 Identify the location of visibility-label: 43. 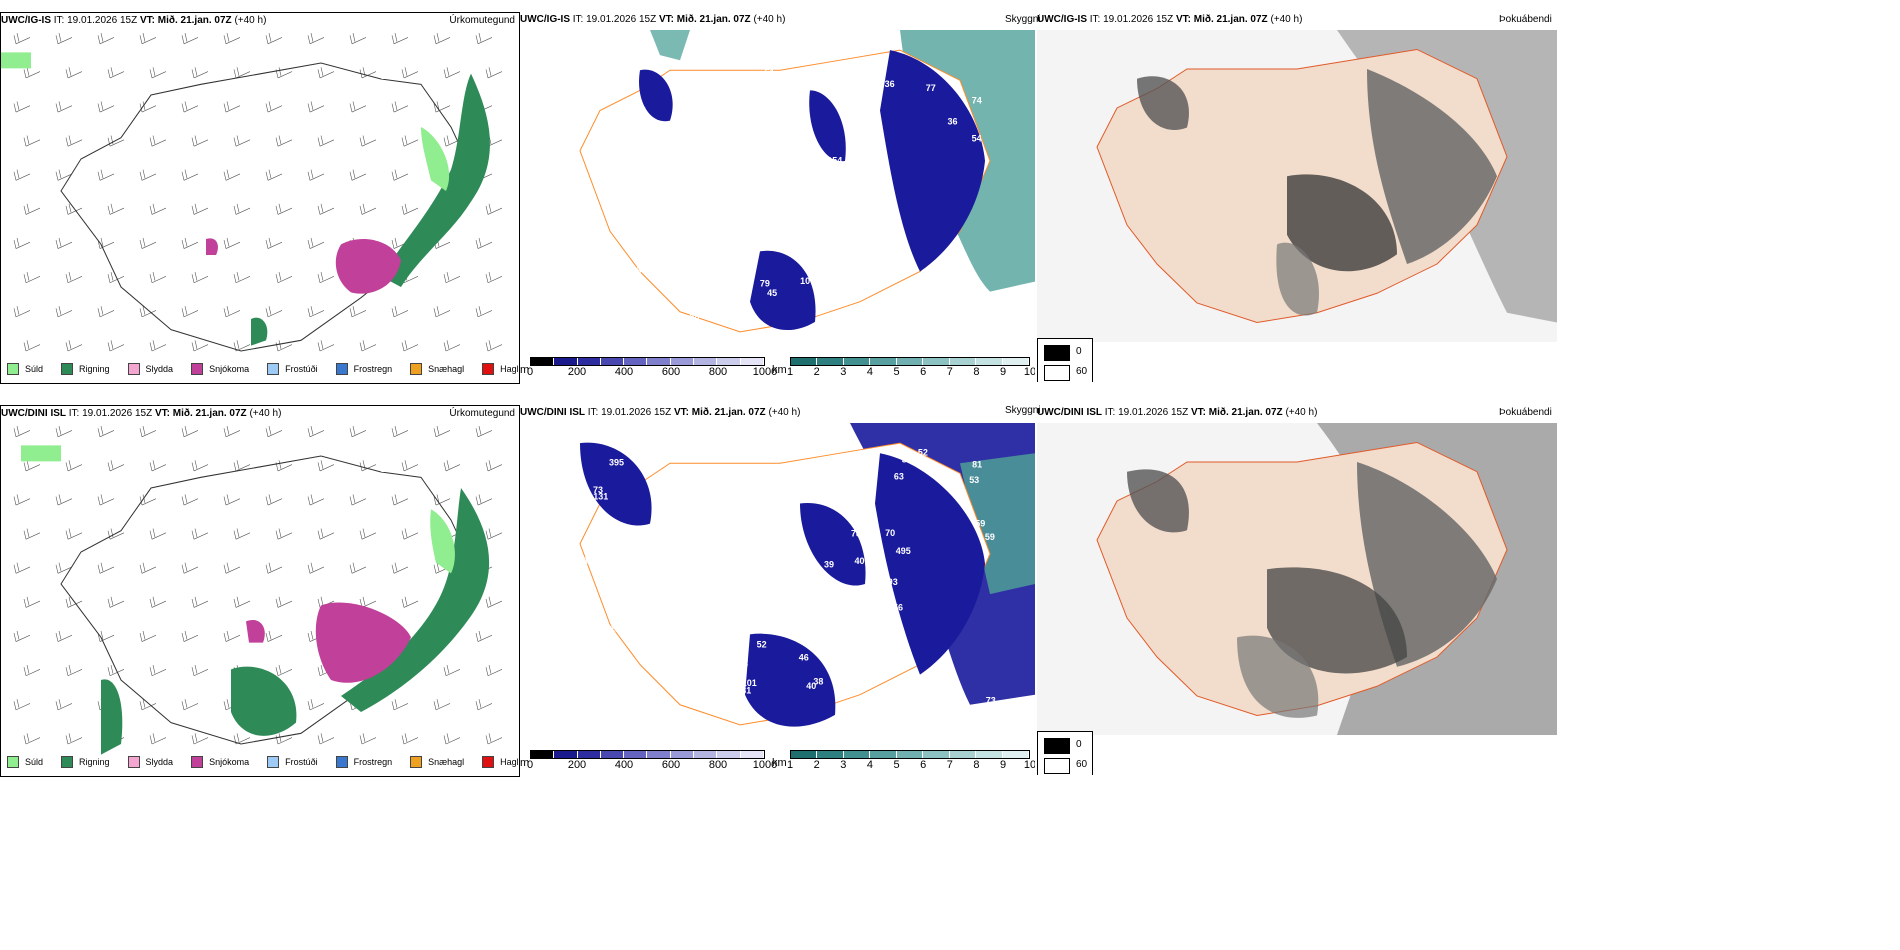
(665, 502).